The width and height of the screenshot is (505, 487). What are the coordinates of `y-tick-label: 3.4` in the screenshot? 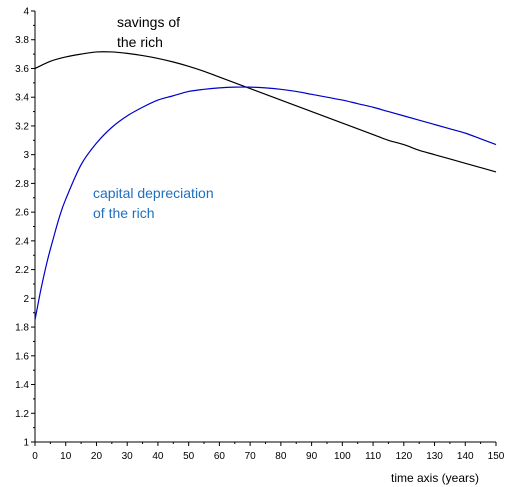 It's located at (22, 98).